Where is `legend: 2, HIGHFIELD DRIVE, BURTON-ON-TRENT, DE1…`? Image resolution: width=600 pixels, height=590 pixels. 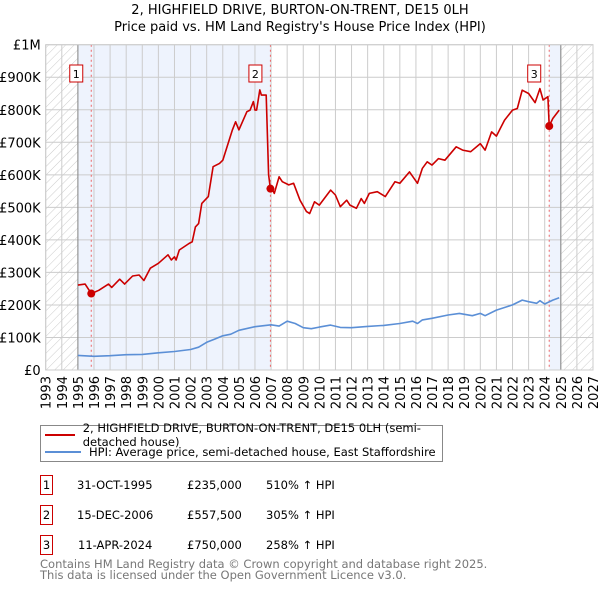
legend: 2, HIGHFIELD DRIVE, BURTON-ON-TRENT, DE1… is located at coordinates (241, 441).